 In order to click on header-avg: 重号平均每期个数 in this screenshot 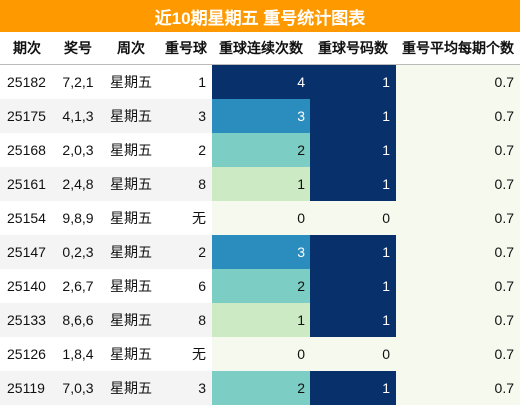, I will do `click(458, 48)`.